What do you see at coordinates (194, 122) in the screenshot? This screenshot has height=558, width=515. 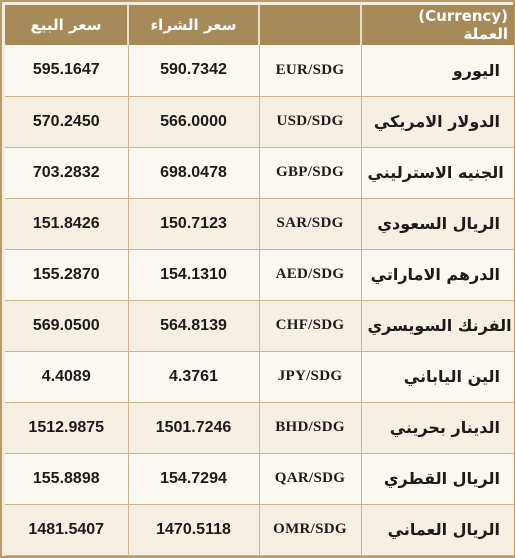 I see `buy-price-cell: 566.0000` at bounding box center [194, 122].